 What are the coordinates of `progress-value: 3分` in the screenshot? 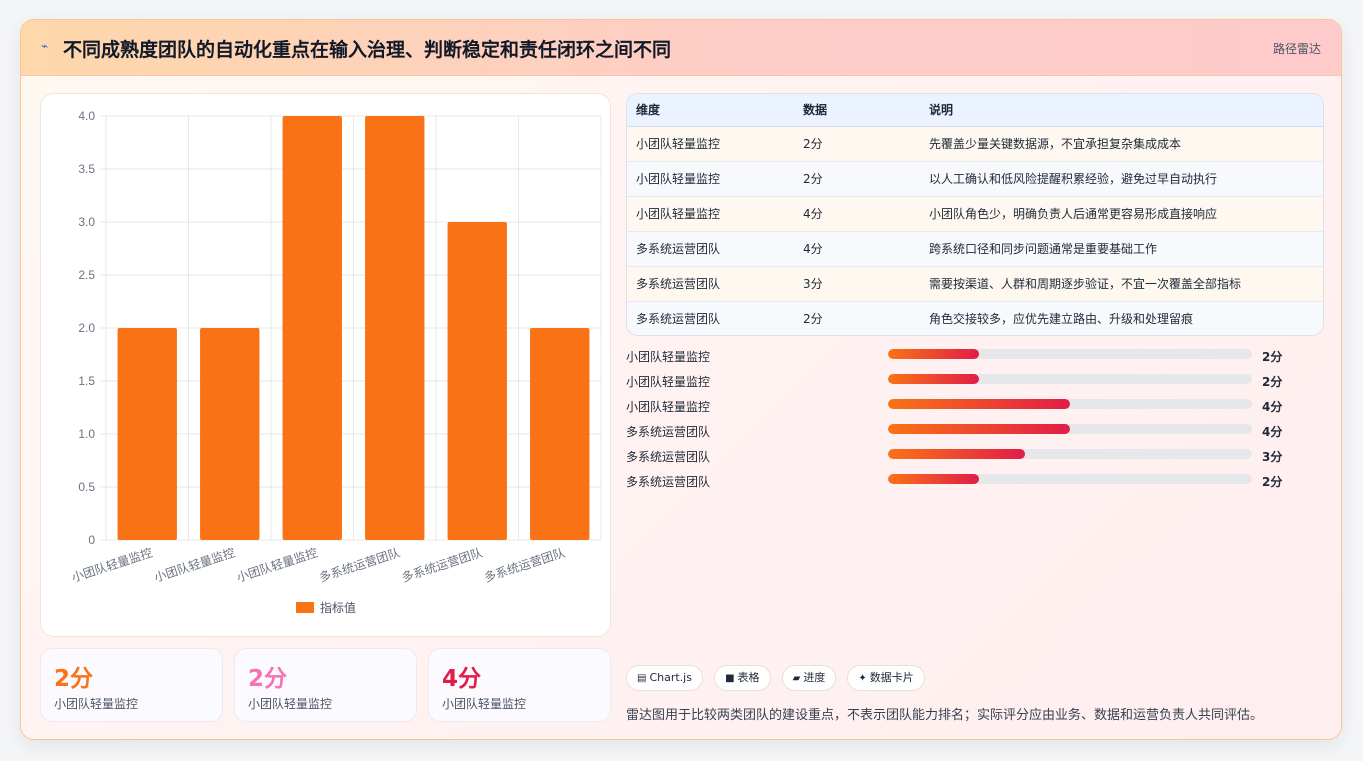 It's located at (1272, 457).